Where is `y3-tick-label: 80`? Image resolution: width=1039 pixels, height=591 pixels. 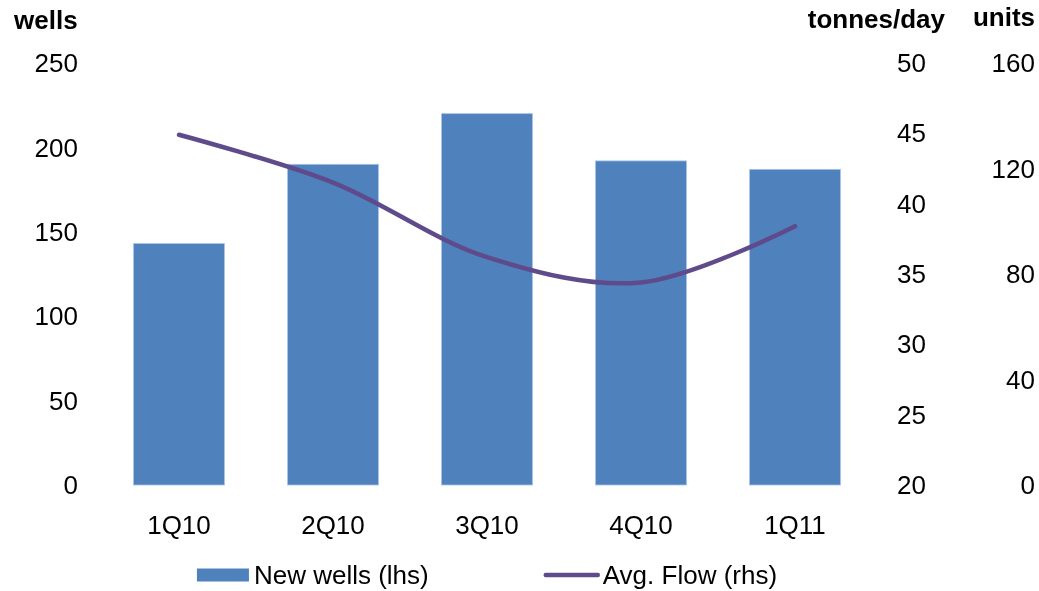
y3-tick-label: 80 is located at coordinates (1020, 274).